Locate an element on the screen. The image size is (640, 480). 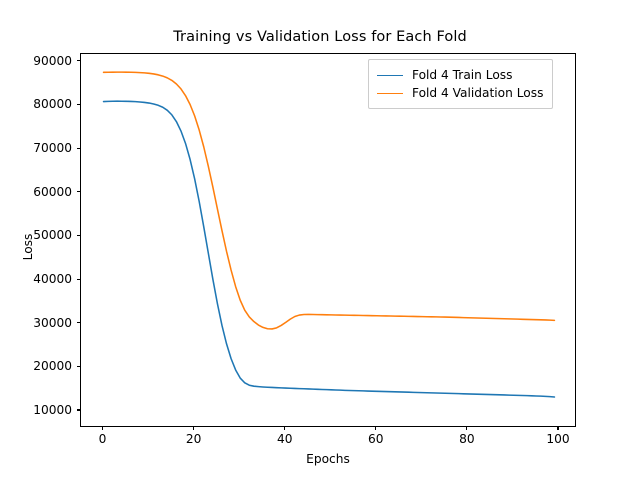
x-tick-label: 100 is located at coordinates (558, 439).